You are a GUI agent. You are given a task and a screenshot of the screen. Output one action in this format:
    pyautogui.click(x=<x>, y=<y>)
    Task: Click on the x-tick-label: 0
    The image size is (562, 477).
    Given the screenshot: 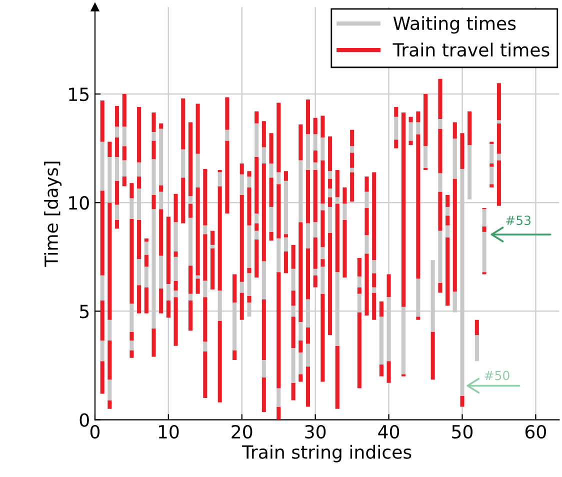 What is the action you would take?
    pyautogui.click(x=95, y=431)
    